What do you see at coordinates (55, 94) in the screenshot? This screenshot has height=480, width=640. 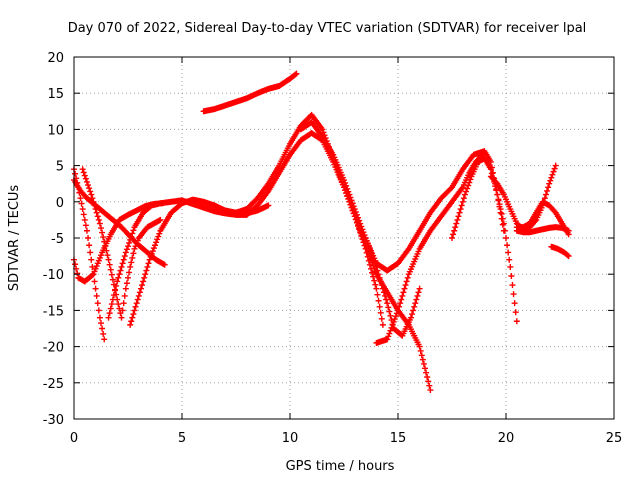 I see `y-tick-label: 15` at bounding box center [55, 94].